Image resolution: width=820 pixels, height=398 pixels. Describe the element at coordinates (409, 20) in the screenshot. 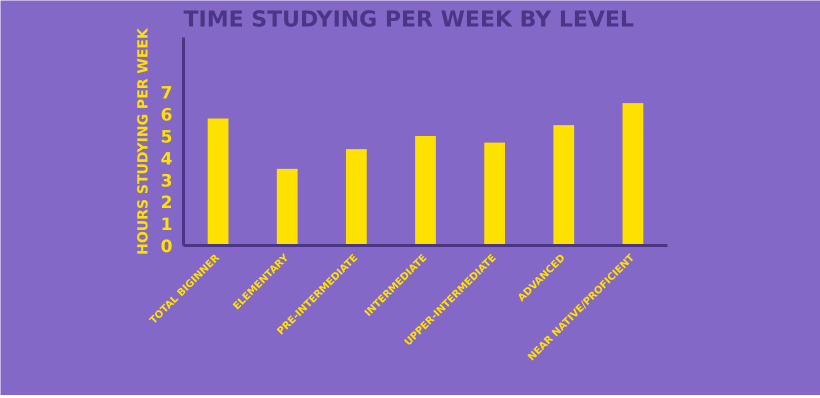

I see `chart-title: TIME STUDYING PER WEEK BY LEVEL` at that location.